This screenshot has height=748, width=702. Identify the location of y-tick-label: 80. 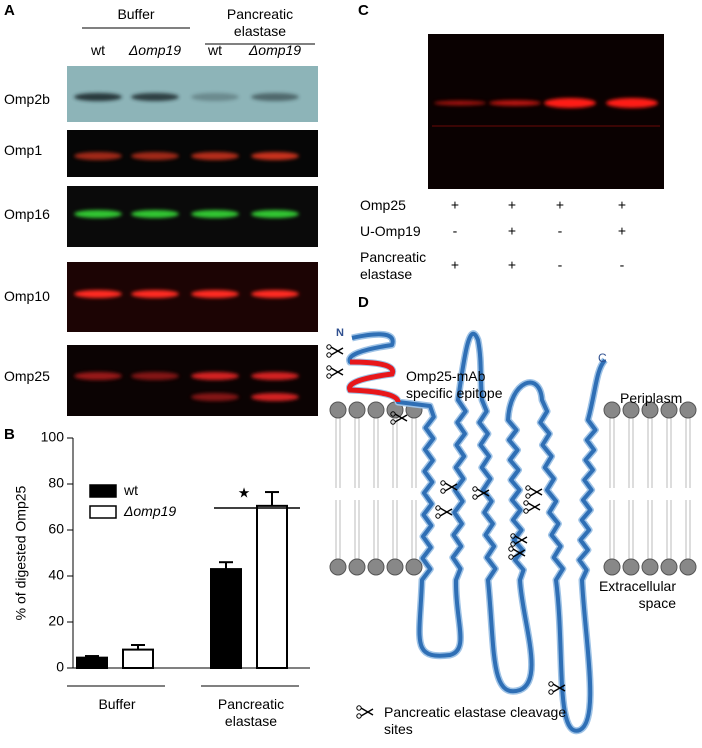
(56, 483).